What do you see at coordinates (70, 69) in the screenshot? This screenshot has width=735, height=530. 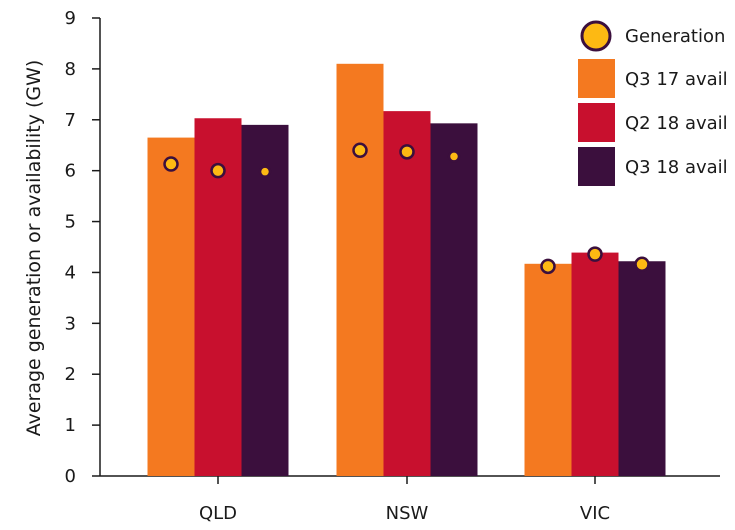 I see `y-tick-label: 8` at bounding box center [70, 69].